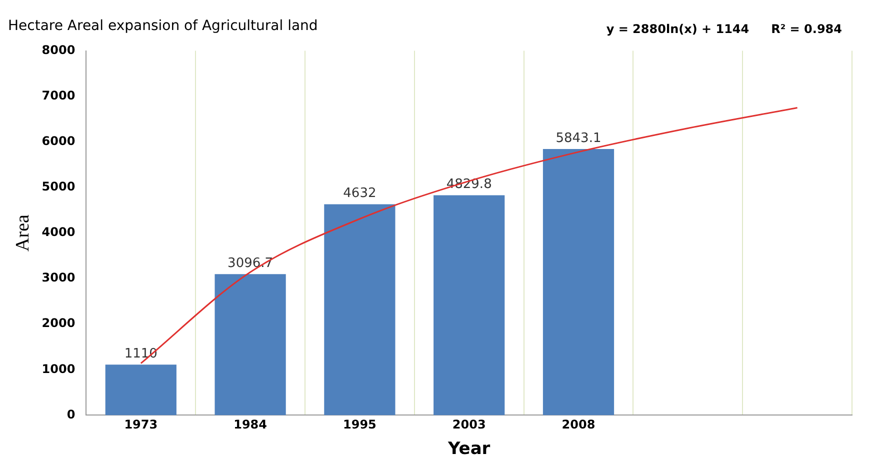 The width and height of the screenshot is (870, 472). Describe the element at coordinates (59, 277) in the screenshot. I see `y-tick-label: 3000` at that location.